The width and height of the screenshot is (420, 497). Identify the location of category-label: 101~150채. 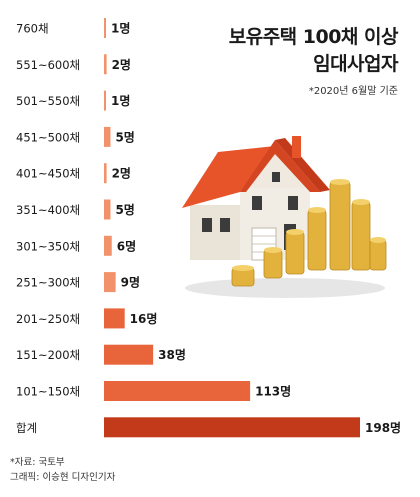
(48, 392).